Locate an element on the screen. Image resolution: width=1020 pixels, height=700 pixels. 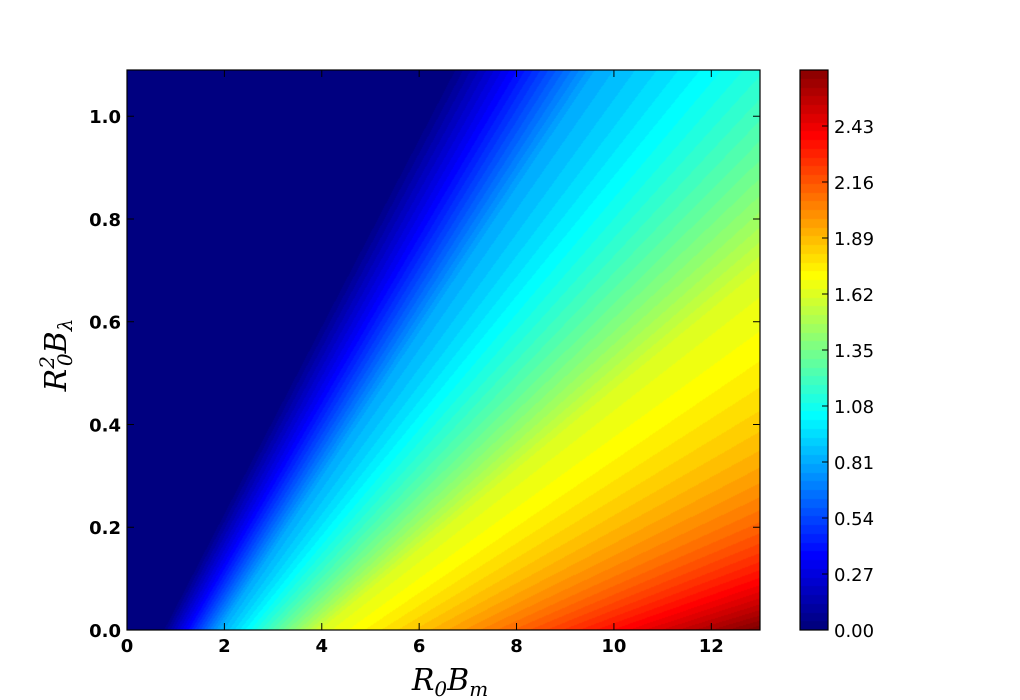
y-tick-label: 1.0 is located at coordinates (105, 117).